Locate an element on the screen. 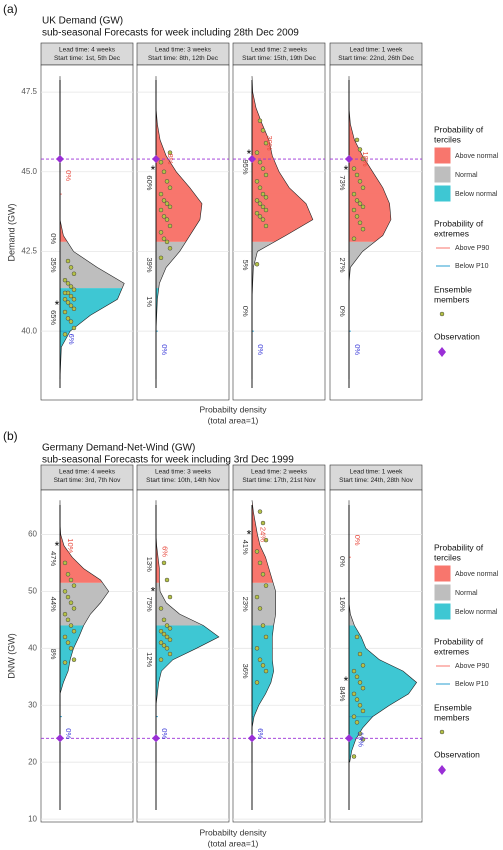  p90-probability: 6% is located at coordinates (165, 551).